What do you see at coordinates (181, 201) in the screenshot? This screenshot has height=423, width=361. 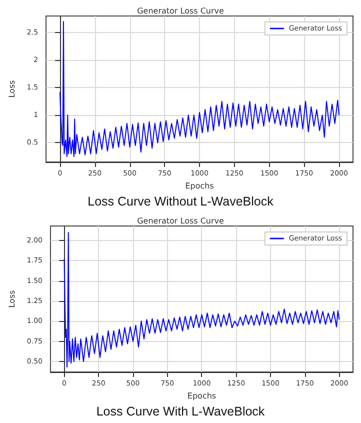 I see `text: Loss Curve Without L-WaveBlock` at bounding box center [181, 201].